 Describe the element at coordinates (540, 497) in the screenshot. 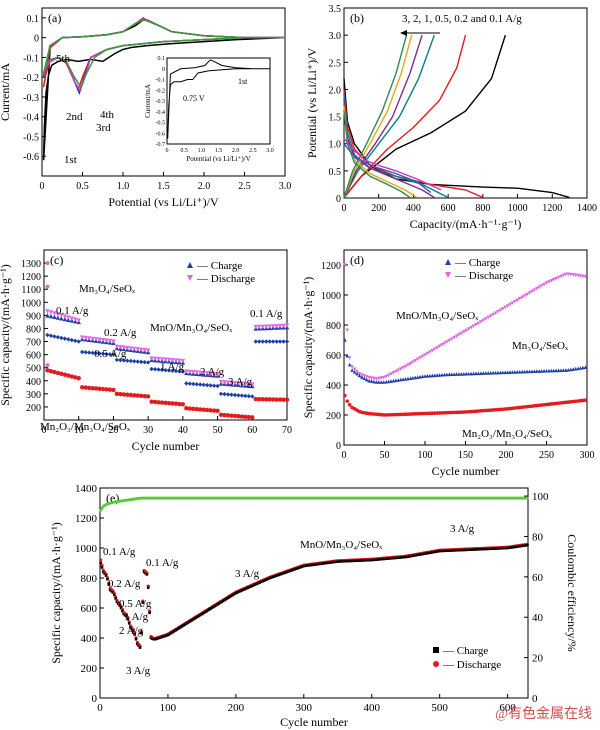

I see `y2-tick-label: 100` at that location.